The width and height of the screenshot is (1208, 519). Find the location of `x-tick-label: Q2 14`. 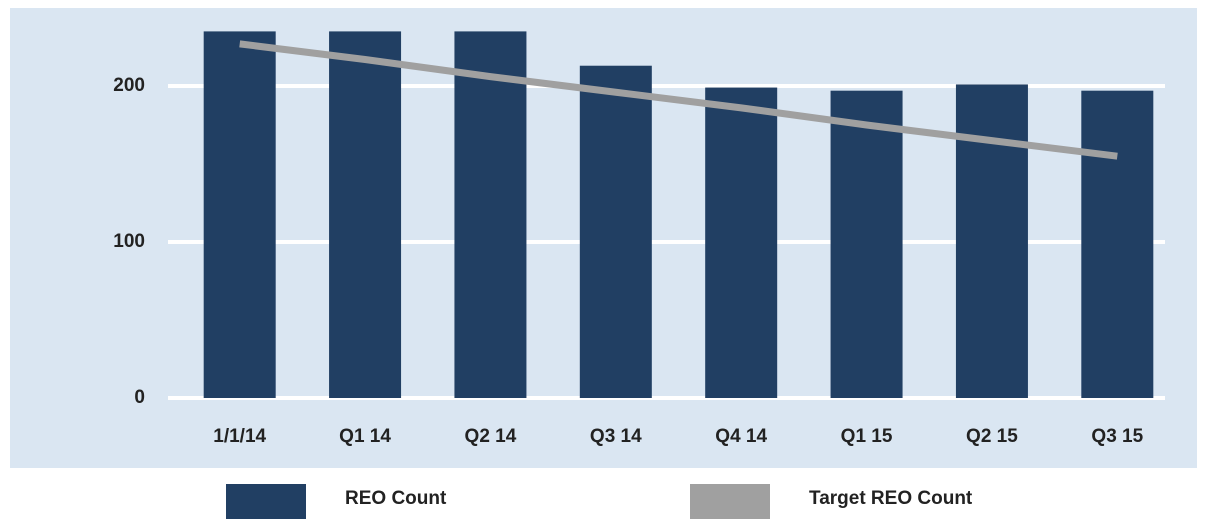

x-tick-label: Q2 14 is located at coordinates (491, 436).